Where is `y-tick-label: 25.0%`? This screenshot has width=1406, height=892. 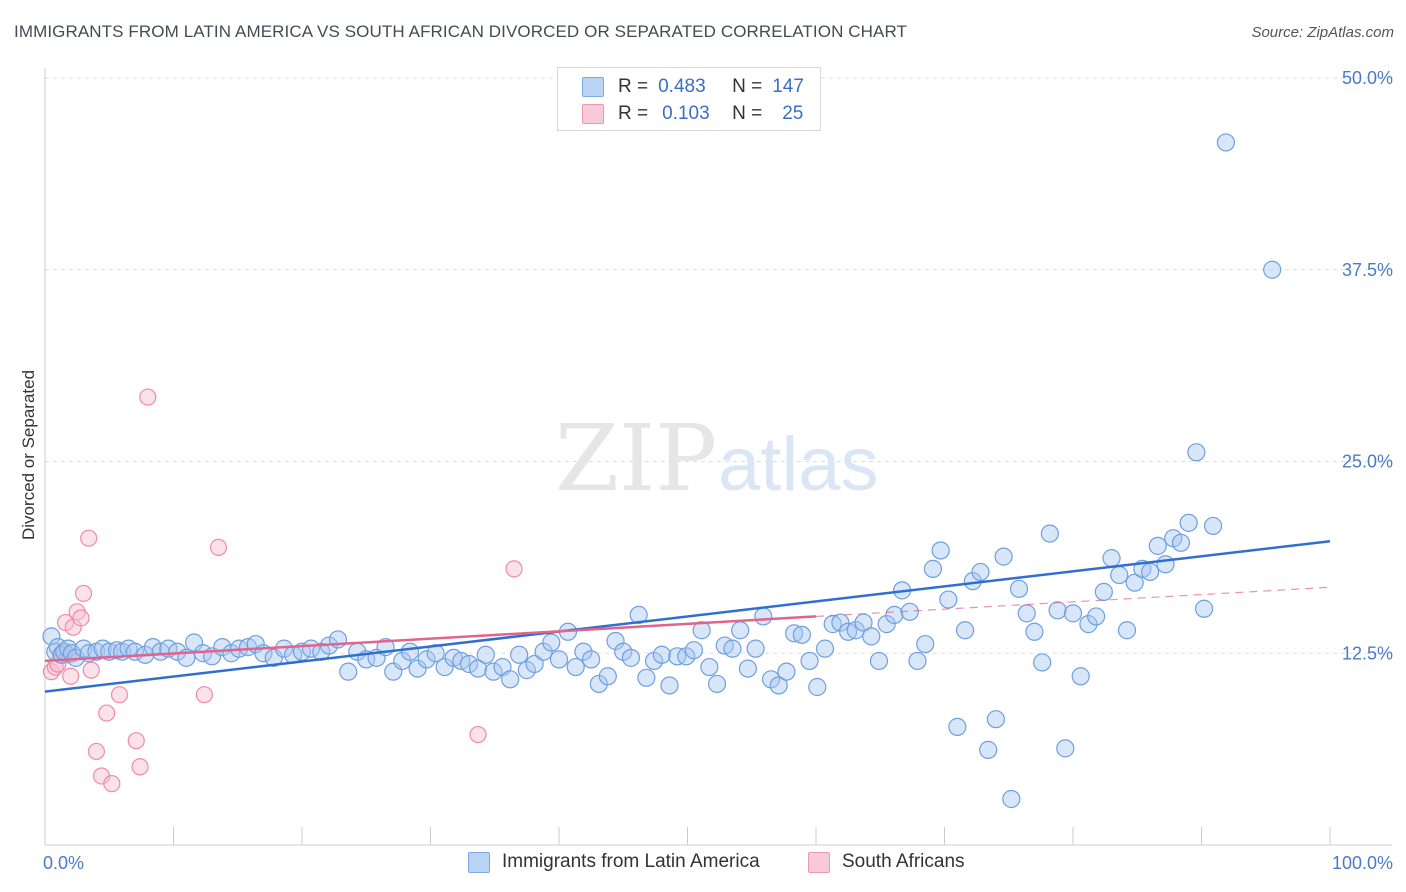 y-tick-label: 25.0% is located at coordinates (1367, 462).